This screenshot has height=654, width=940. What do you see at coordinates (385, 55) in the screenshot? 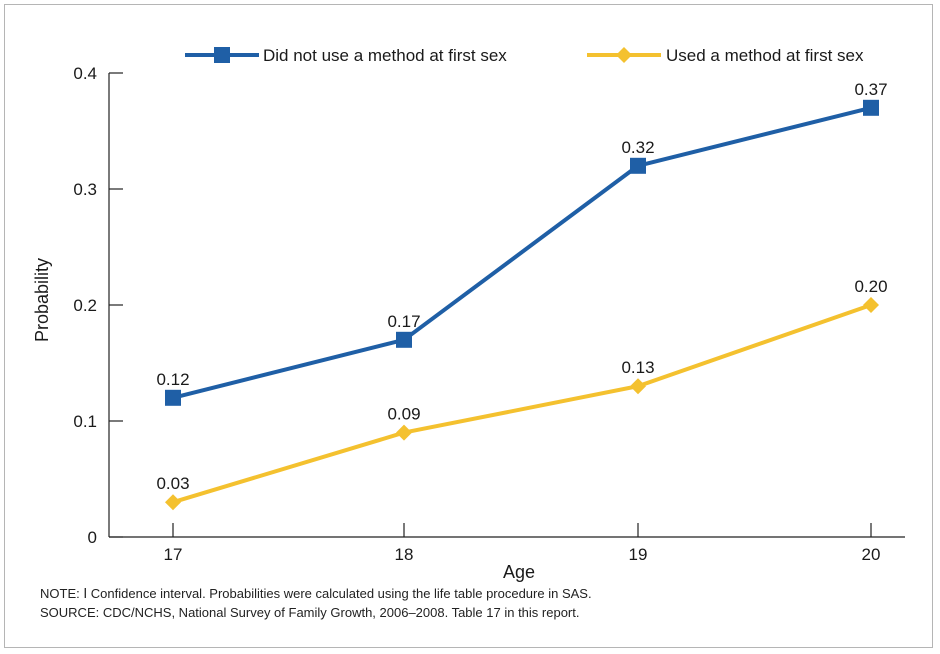
I see `legend-label: Did not use a method at first sex` at bounding box center [385, 55].